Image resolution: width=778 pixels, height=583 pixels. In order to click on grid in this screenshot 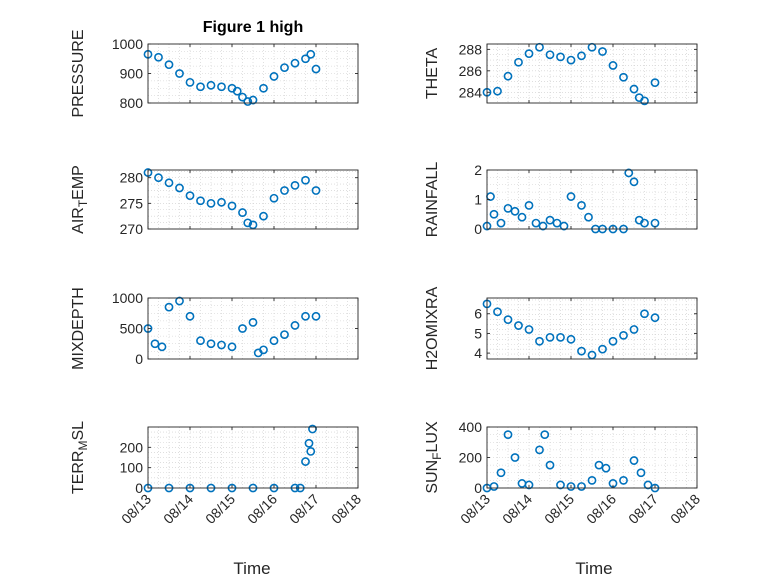, I will do `click(253, 457)`.